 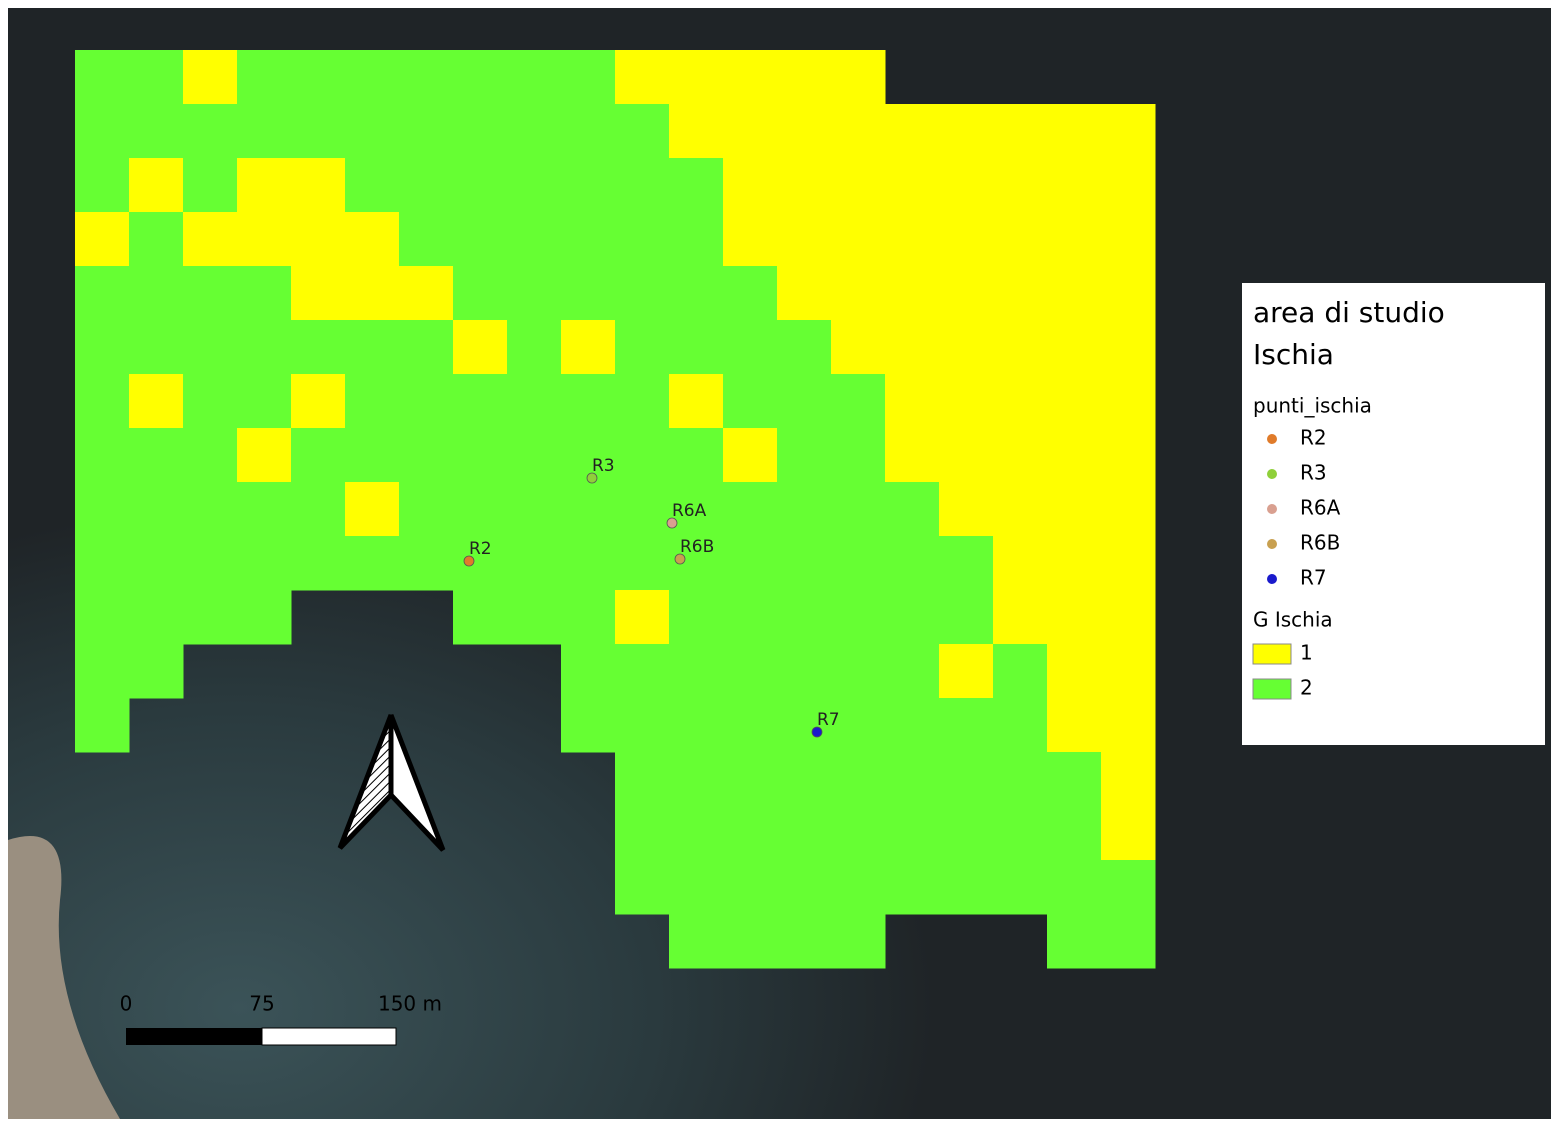 I want to click on scale-label: 0, so click(x=126, y=1004).